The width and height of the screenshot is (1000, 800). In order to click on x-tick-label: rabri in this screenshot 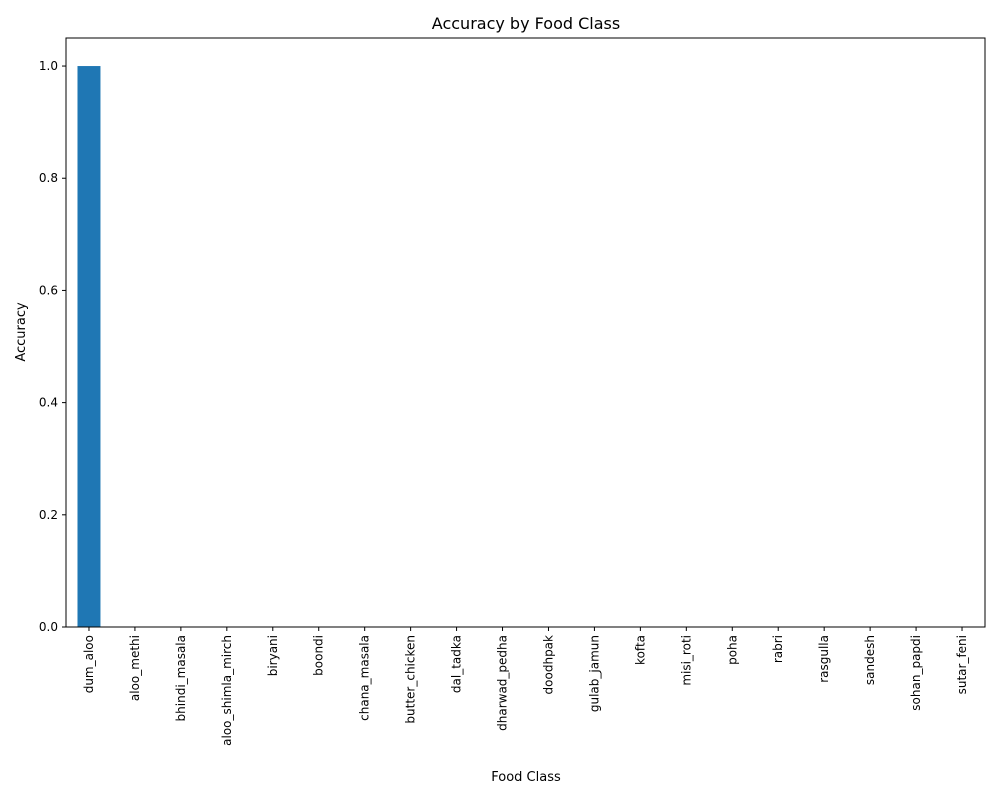, I will do `click(778, 649)`.